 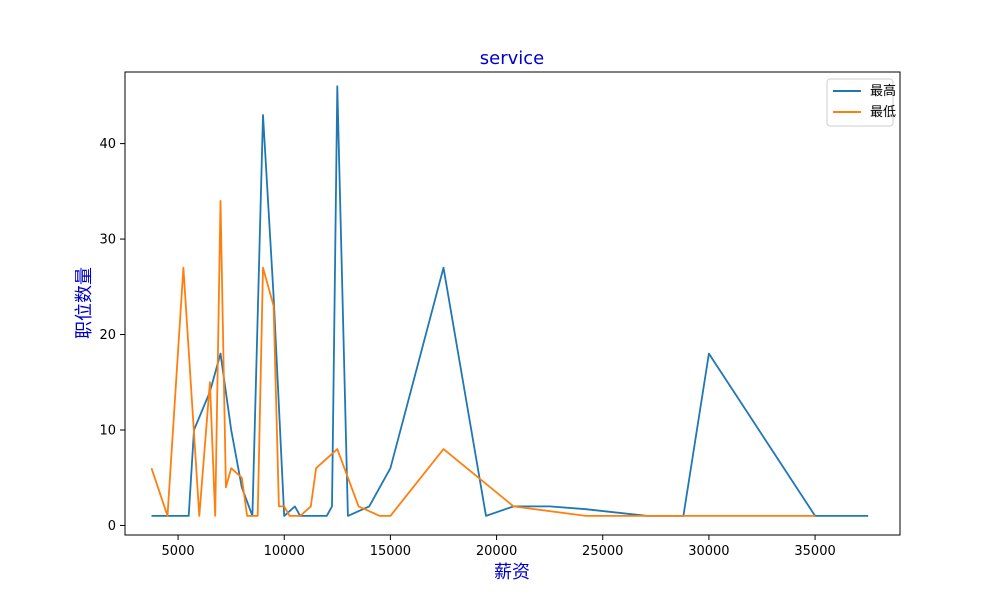 I want to click on x-tick-label: 30000, so click(x=708, y=551).